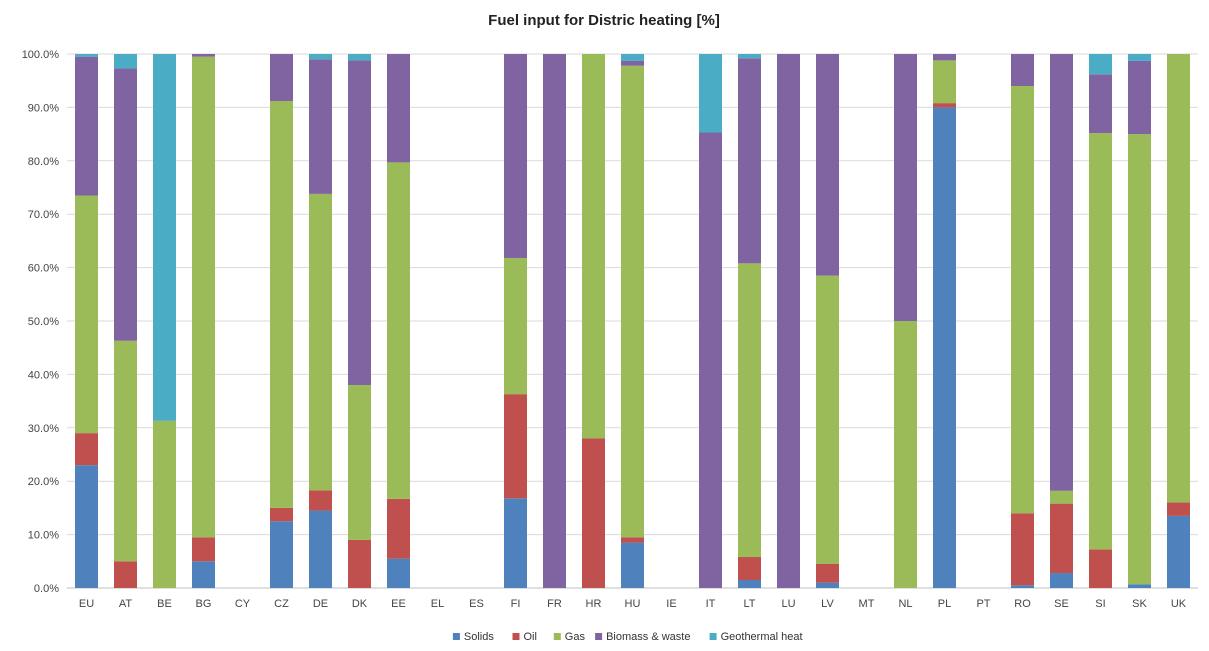  What do you see at coordinates (46, 589) in the screenshot?
I see `y-tick-label: 0.0%` at bounding box center [46, 589].